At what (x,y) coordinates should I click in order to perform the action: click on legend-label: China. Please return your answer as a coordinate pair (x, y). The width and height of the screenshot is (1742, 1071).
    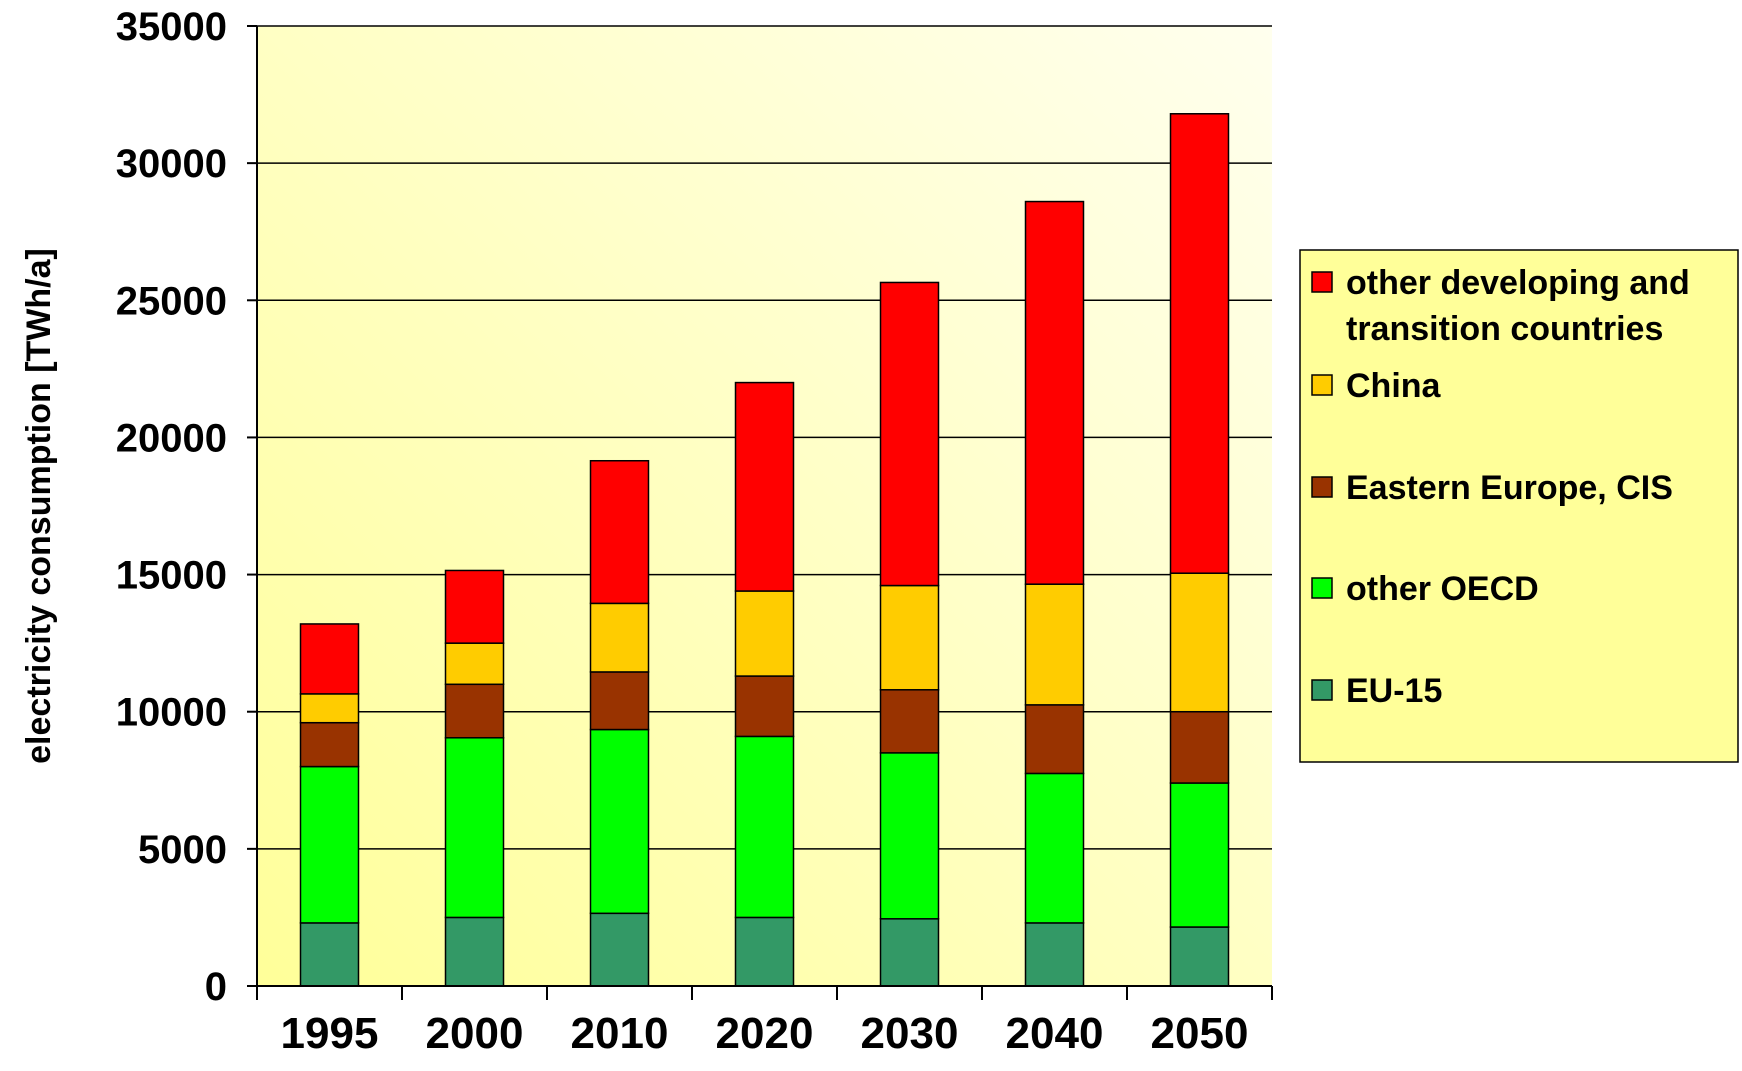
    Looking at the image, I should click on (1394, 386).